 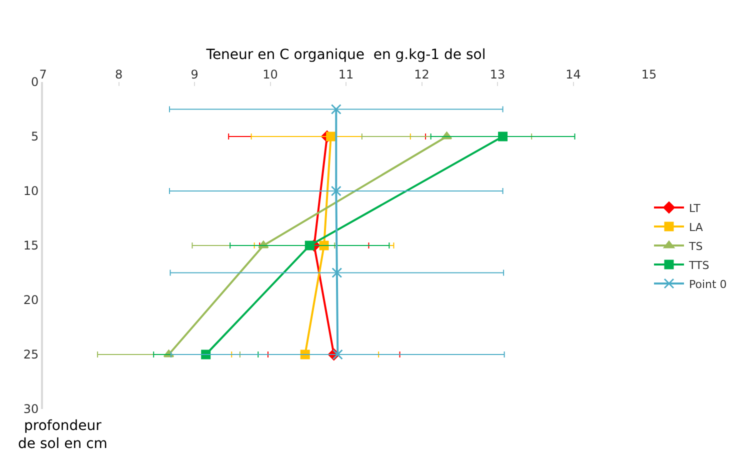 What do you see at coordinates (498, 75) in the screenshot?
I see `x-tick-label: 13` at bounding box center [498, 75].